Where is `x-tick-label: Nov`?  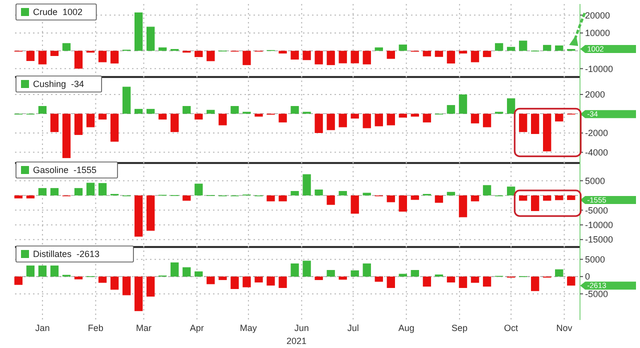 x-tick-label: Nov is located at coordinates (564, 328).